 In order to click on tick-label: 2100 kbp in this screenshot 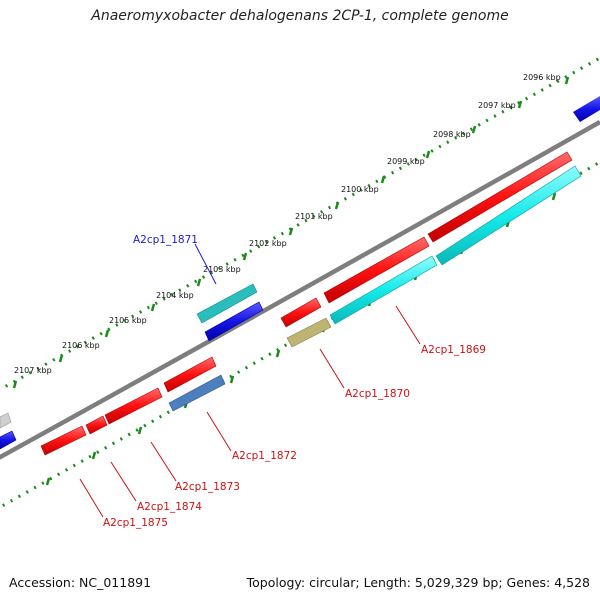, I will do `click(360, 189)`.